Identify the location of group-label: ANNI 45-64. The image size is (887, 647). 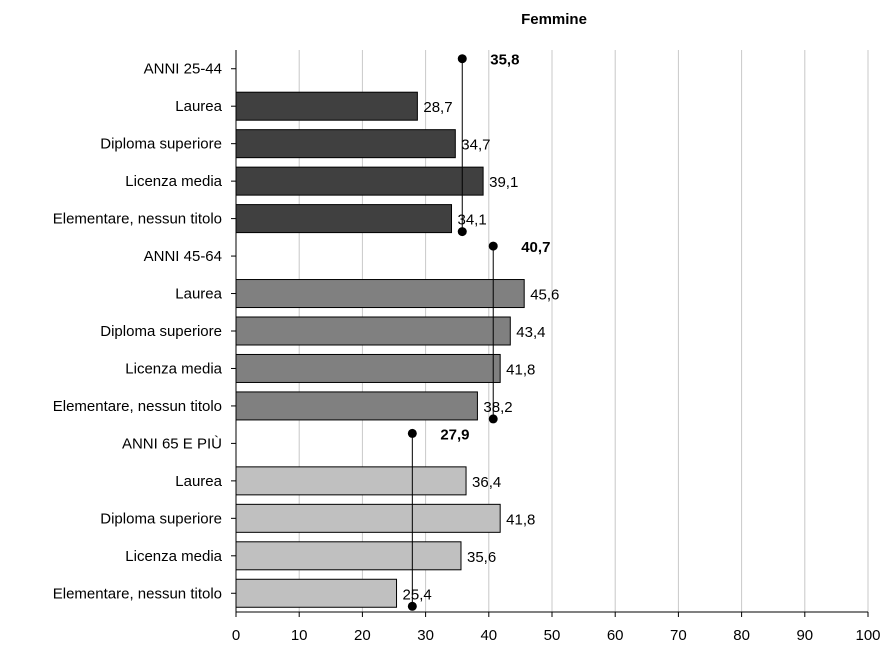
(183, 256).